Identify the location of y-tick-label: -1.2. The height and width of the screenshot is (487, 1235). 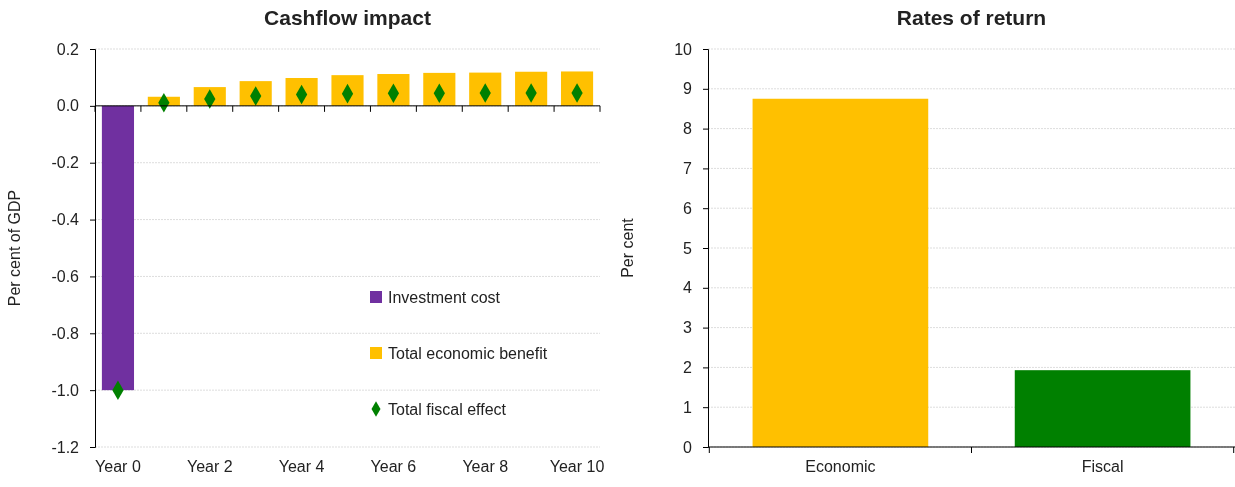
(65, 447).